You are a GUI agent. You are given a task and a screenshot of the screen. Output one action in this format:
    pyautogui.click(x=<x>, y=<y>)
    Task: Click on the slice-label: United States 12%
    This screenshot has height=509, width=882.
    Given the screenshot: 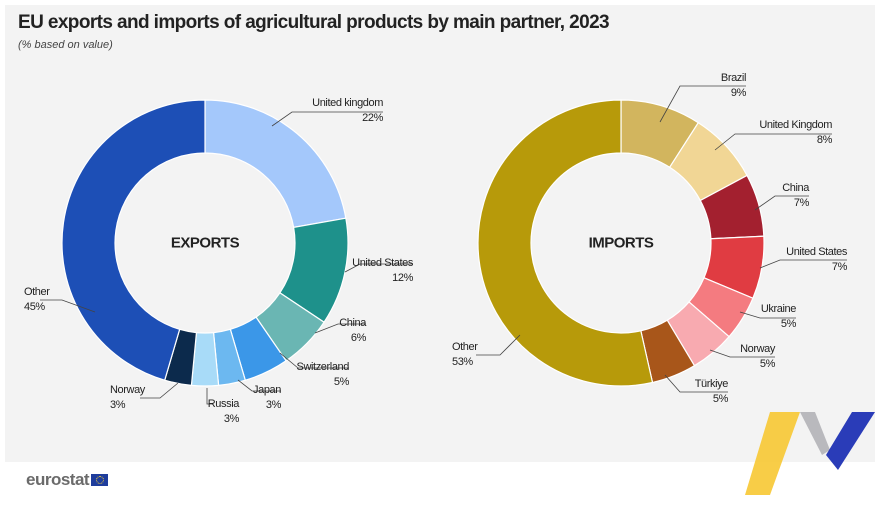 What is the action you would take?
    pyautogui.click(x=382, y=270)
    